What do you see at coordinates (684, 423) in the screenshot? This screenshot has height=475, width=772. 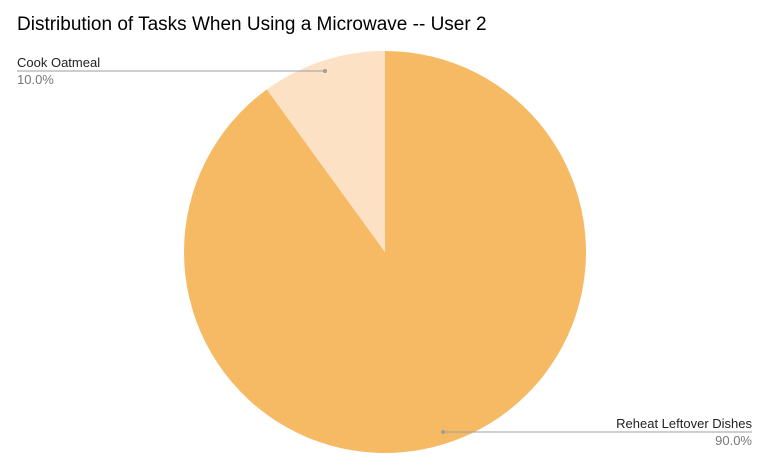 I see `slice-label-reheat-leftover-dishes: Reheat Leftover Dishes` at bounding box center [684, 423].